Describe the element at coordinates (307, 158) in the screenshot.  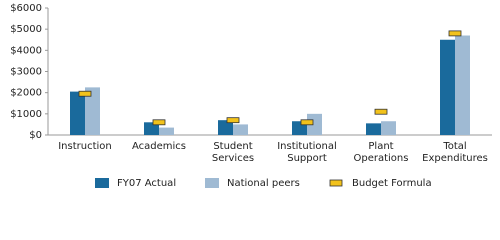
I see `x-tick-line: Support` at that location.